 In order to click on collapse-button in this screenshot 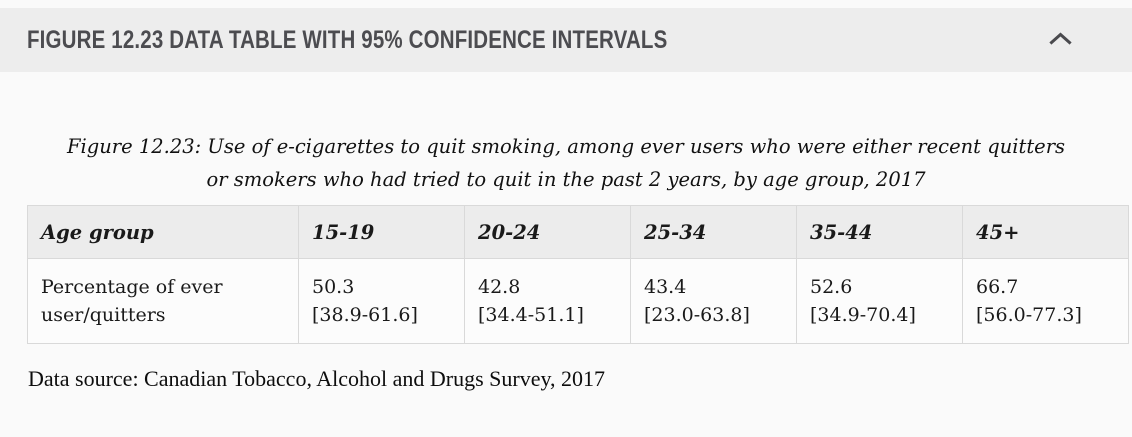, I will do `click(1060, 40)`.